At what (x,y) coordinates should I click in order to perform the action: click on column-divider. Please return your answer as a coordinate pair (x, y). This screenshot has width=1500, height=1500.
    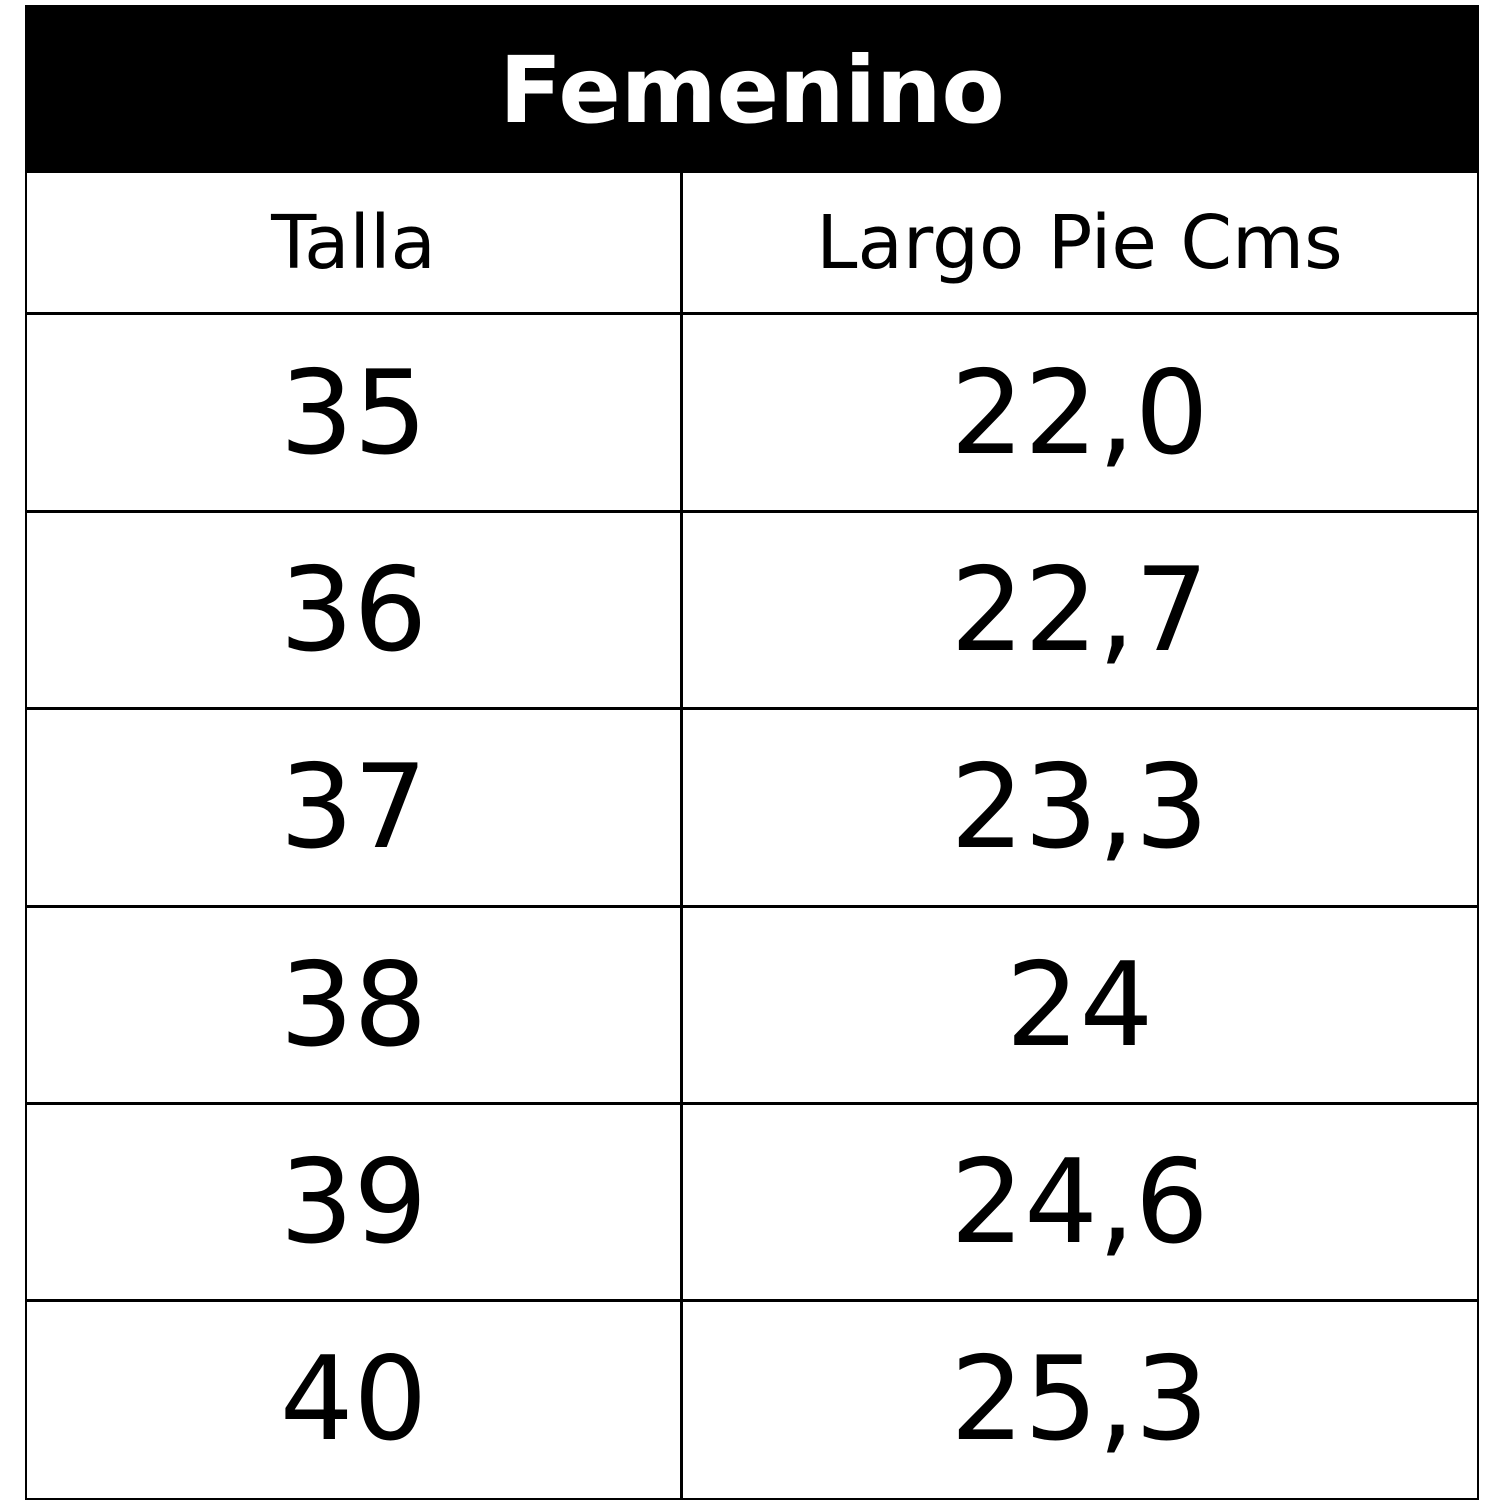
    Looking at the image, I should click on (681, 835).